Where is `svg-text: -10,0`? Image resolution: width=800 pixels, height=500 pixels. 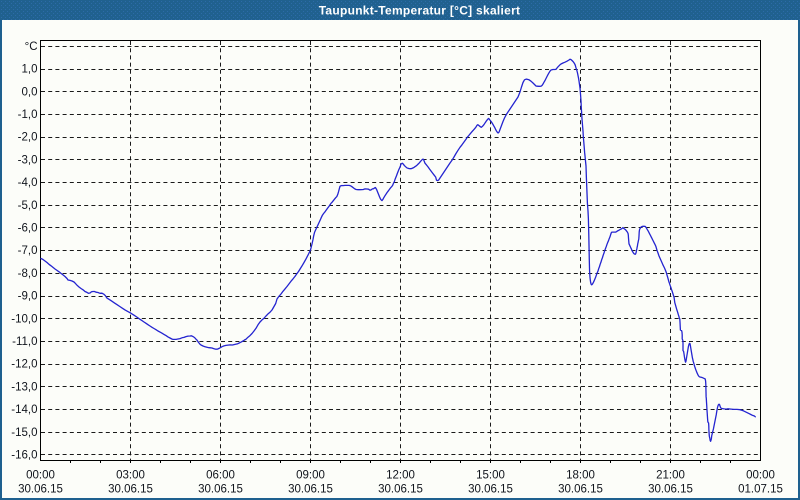
svg-text: -10,0 is located at coordinates (24, 319).